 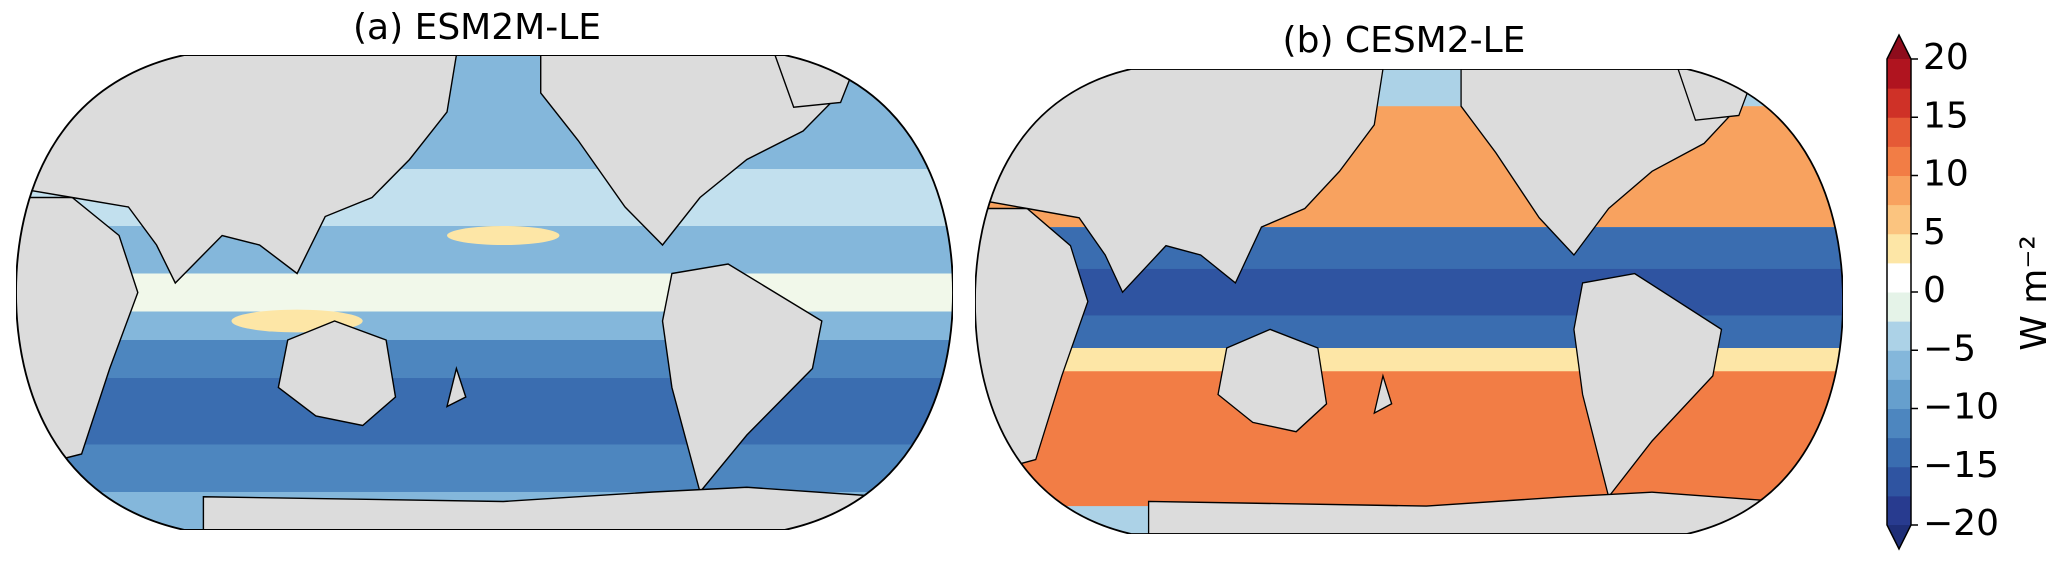 I want to click on colorbar-tick-label: −15, so click(x=1961, y=465).